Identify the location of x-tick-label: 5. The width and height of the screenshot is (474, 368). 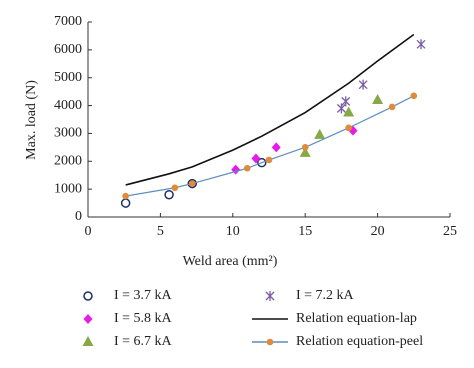
(160, 231).